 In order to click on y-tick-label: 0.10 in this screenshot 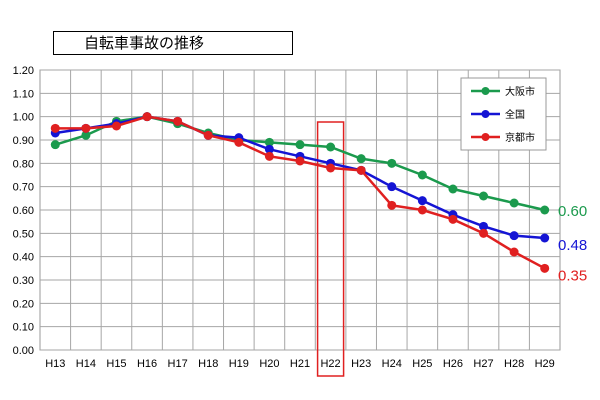, I will do `click(23, 328)`.